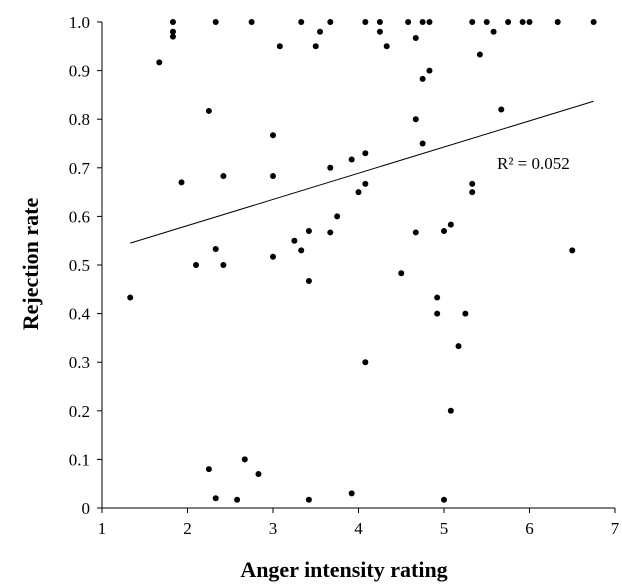  What do you see at coordinates (80, 314) in the screenshot?
I see `y-tick-label: 0.4` at bounding box center [80, 314].